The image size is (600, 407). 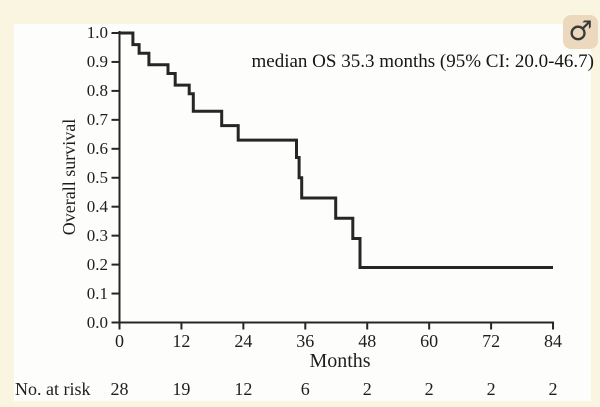 I want to click on x-tick-label: 84, so click(x=553, y=341).